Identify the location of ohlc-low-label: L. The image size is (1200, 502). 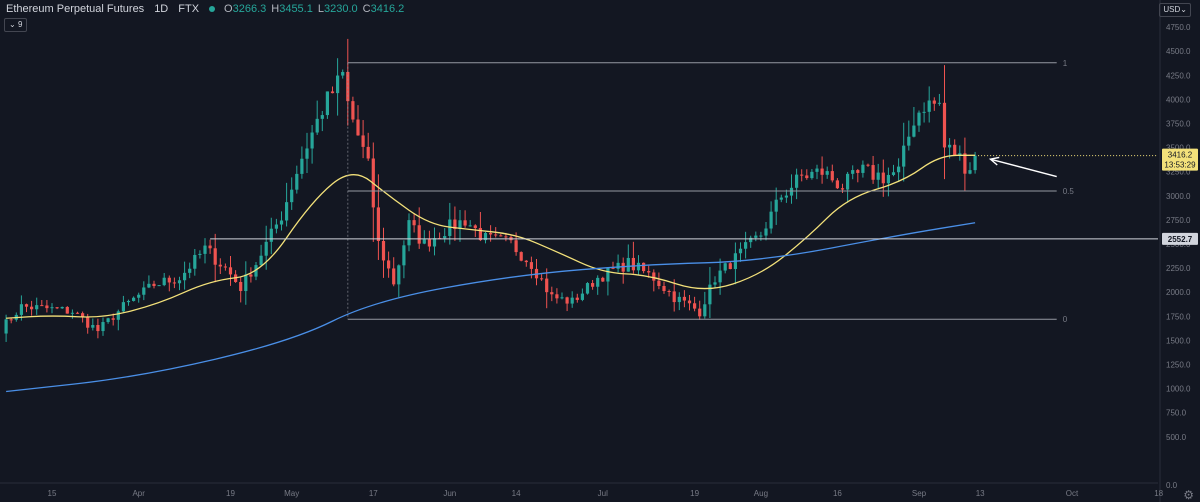
(320, 9).